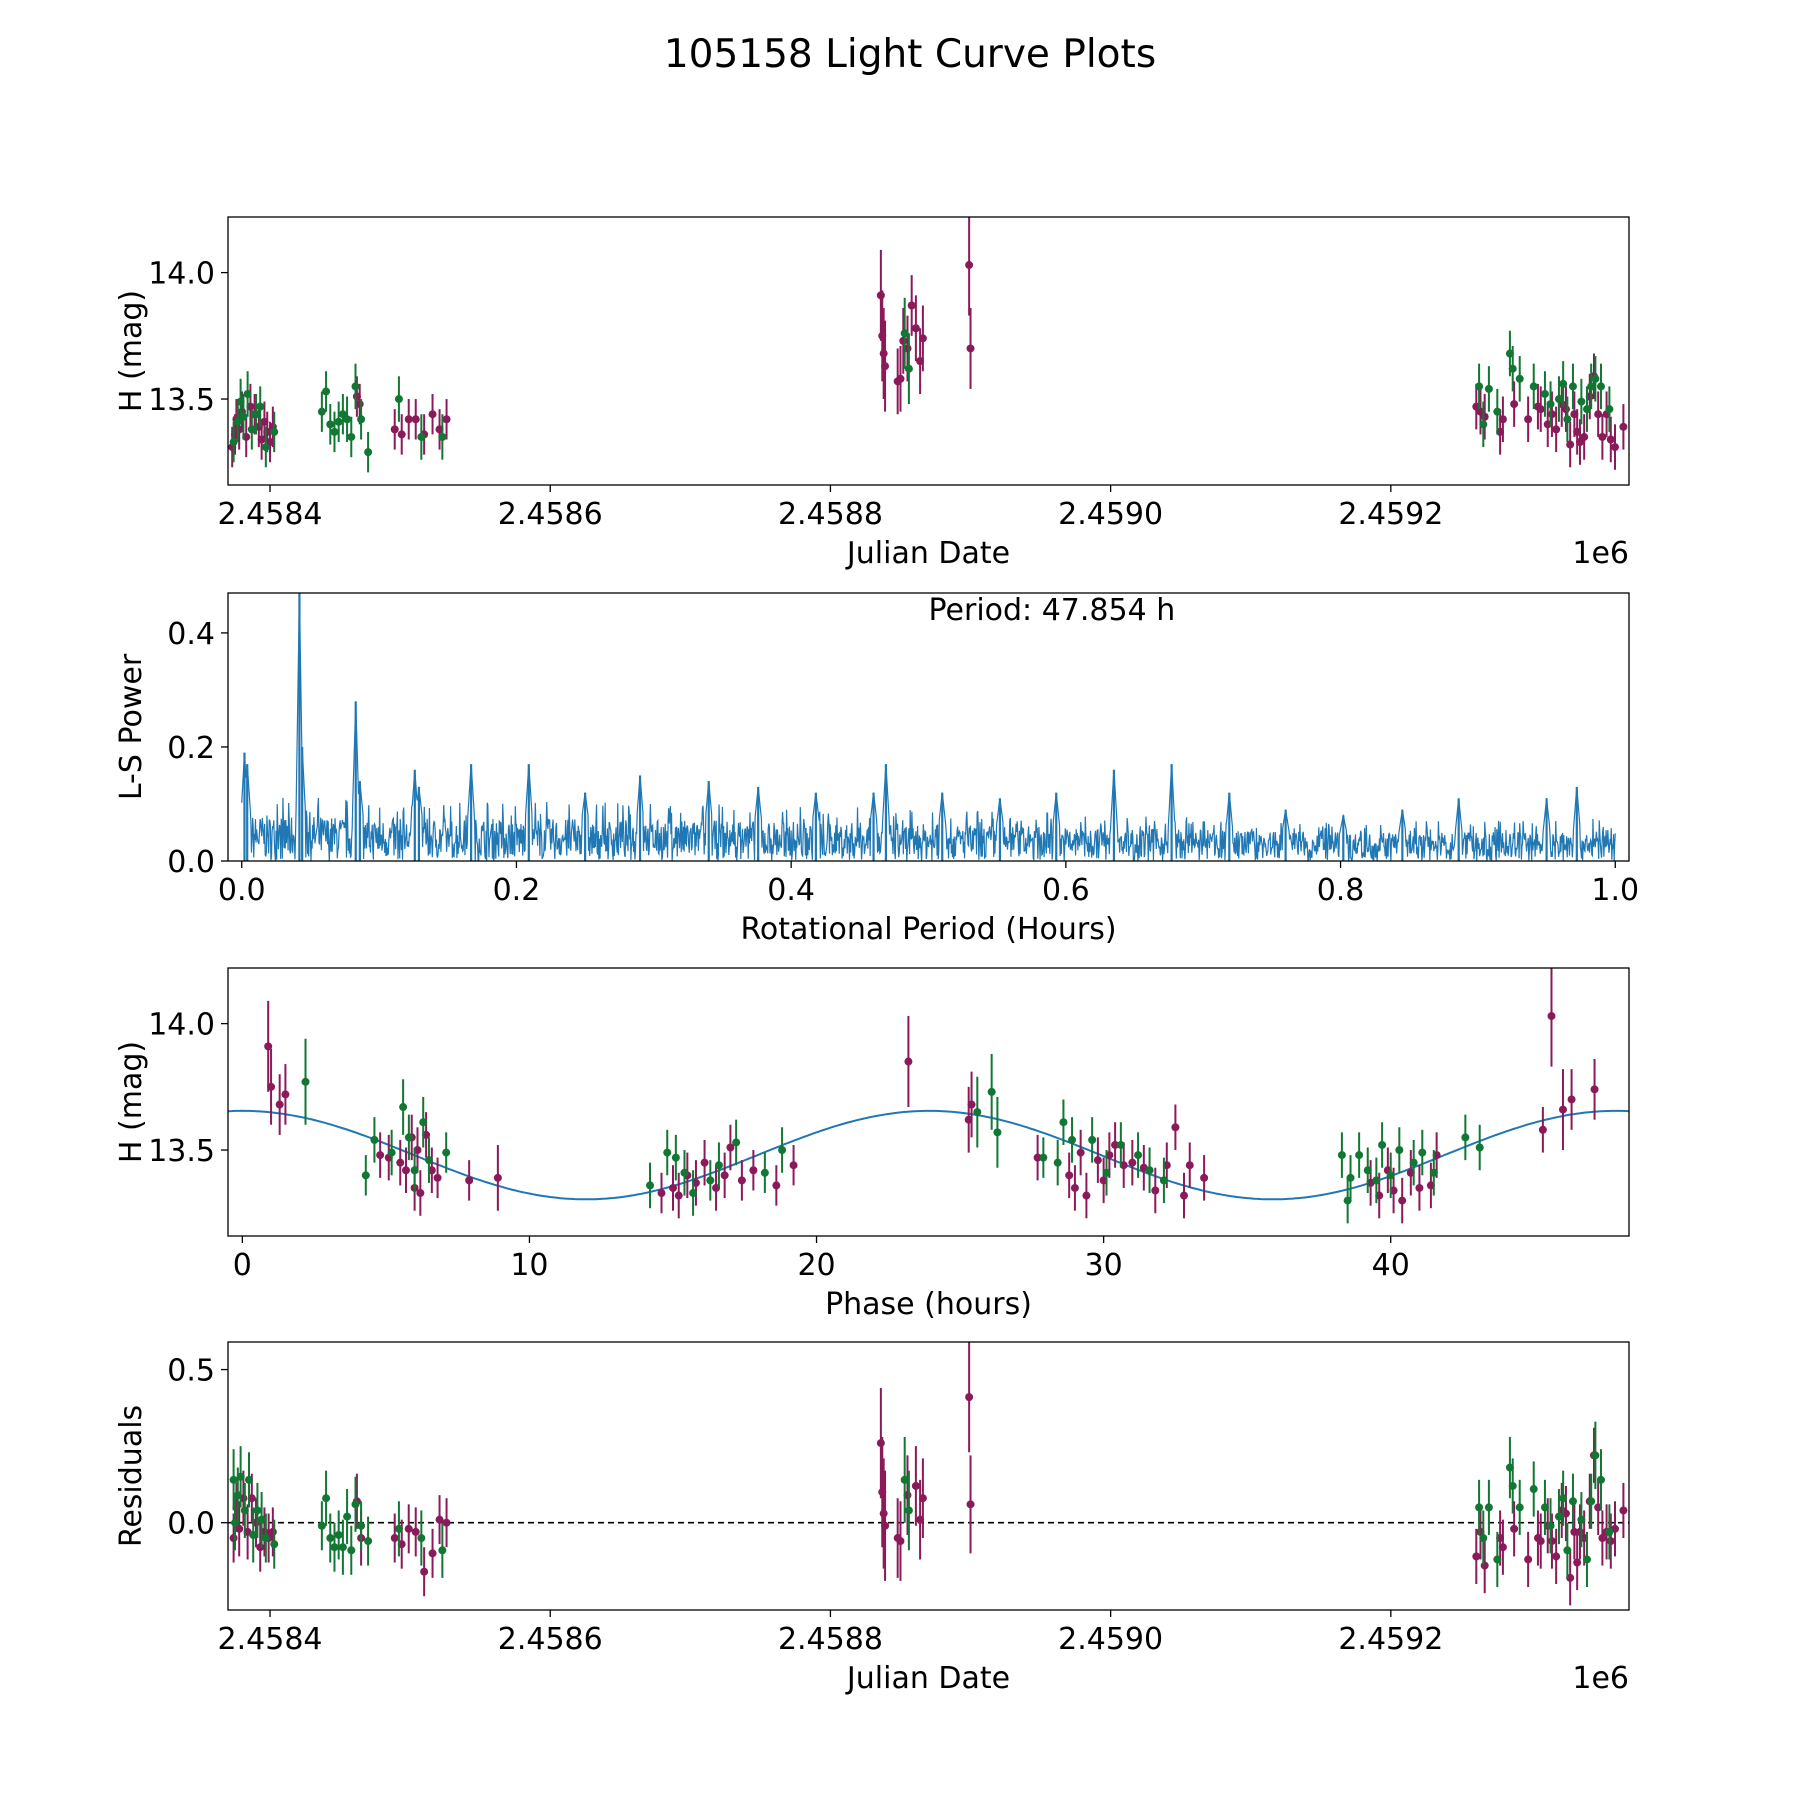  Describe the element at coordinates (910, 54) in the screenshot. I see `figure-title: 105158 Light Curve Plots` at that location.